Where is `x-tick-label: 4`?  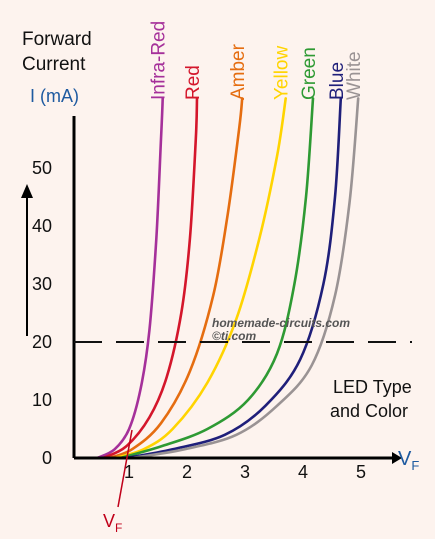 x-tick-label: 4 is located at coordinates (303, 472).